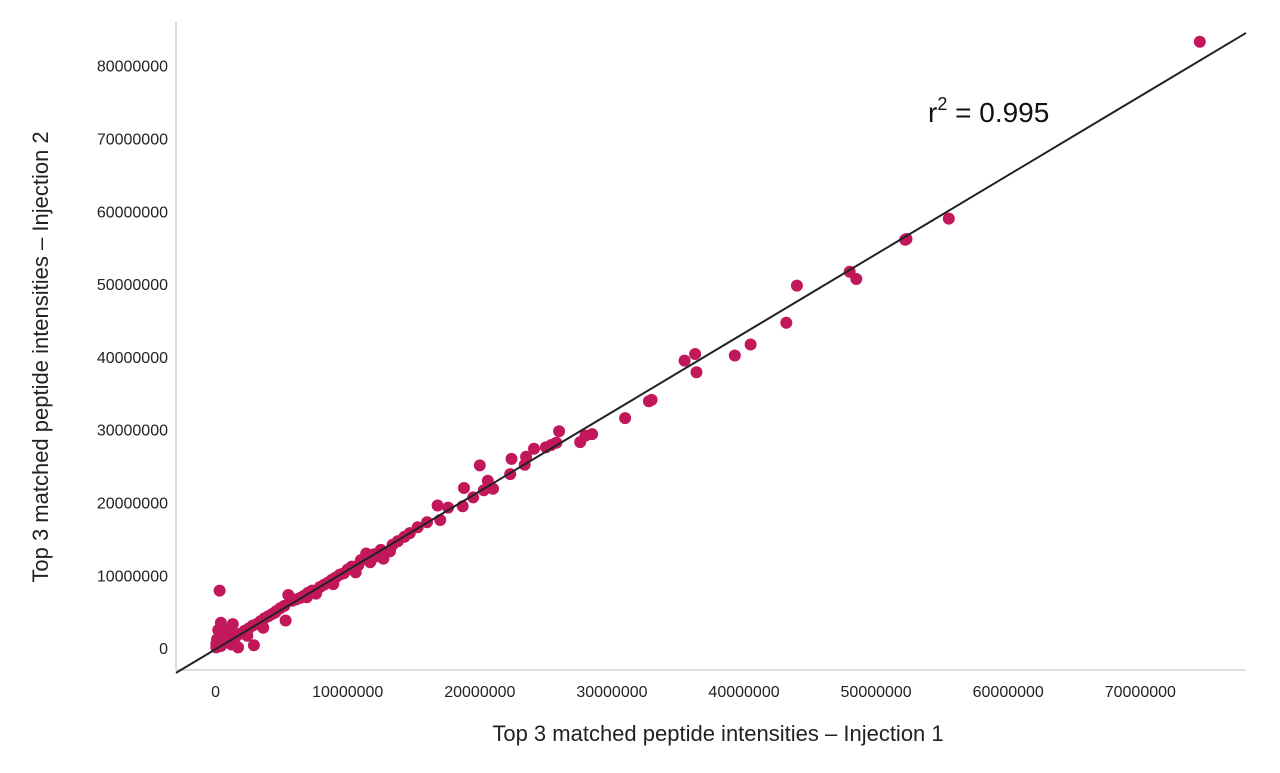  Describe the element at coordinates (215, 692) in the screenshot. I see `x-tick-label: 0` at that location.